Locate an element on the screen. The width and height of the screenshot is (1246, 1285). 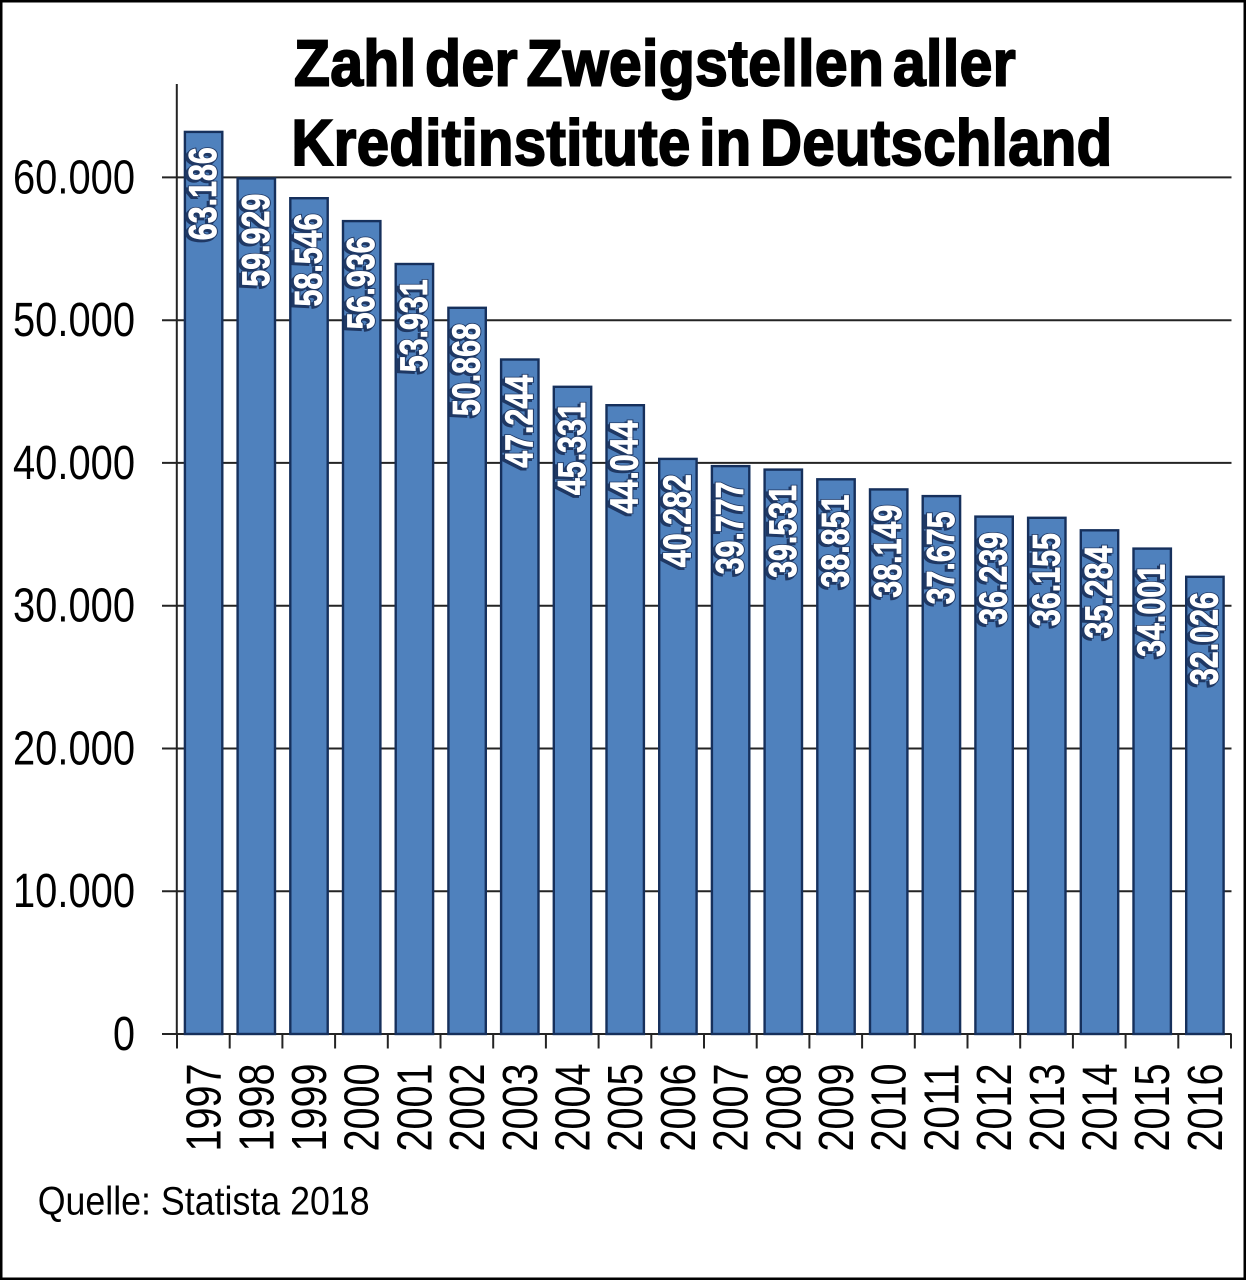
svg-text: 2003 is located at coordinates (521, 1108).